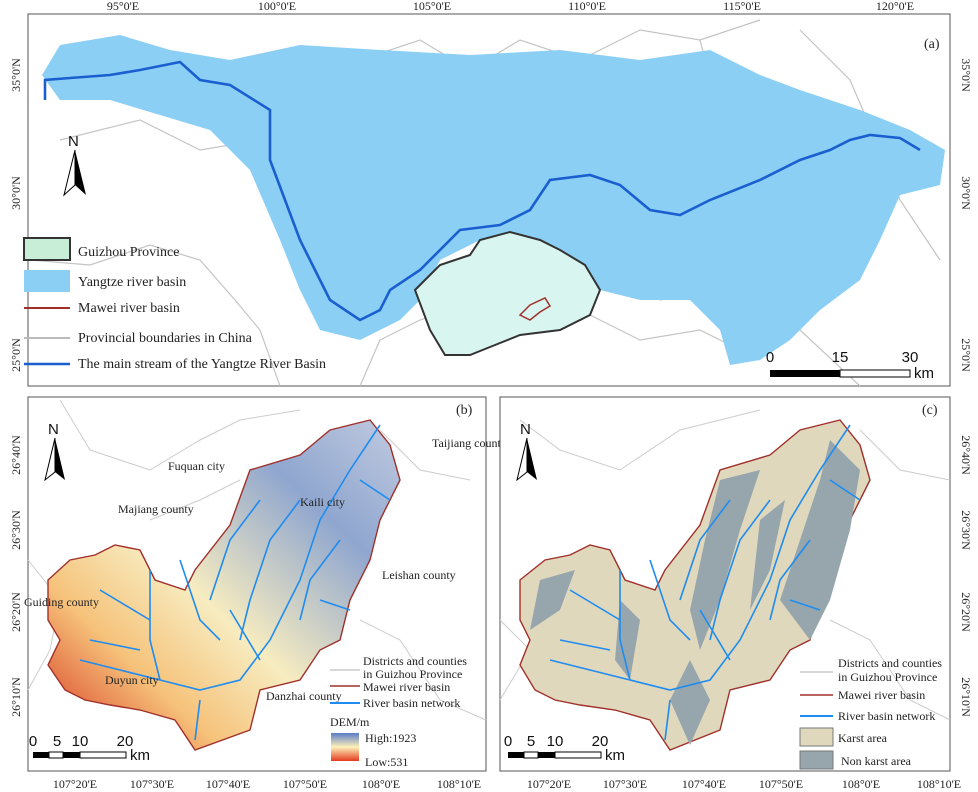 This screenshot has width=978, height=792. What do you see at coordinates (895, 6) in the screenshot?
I see `map-text: 120°0'E` at bounding box center [895, 6].